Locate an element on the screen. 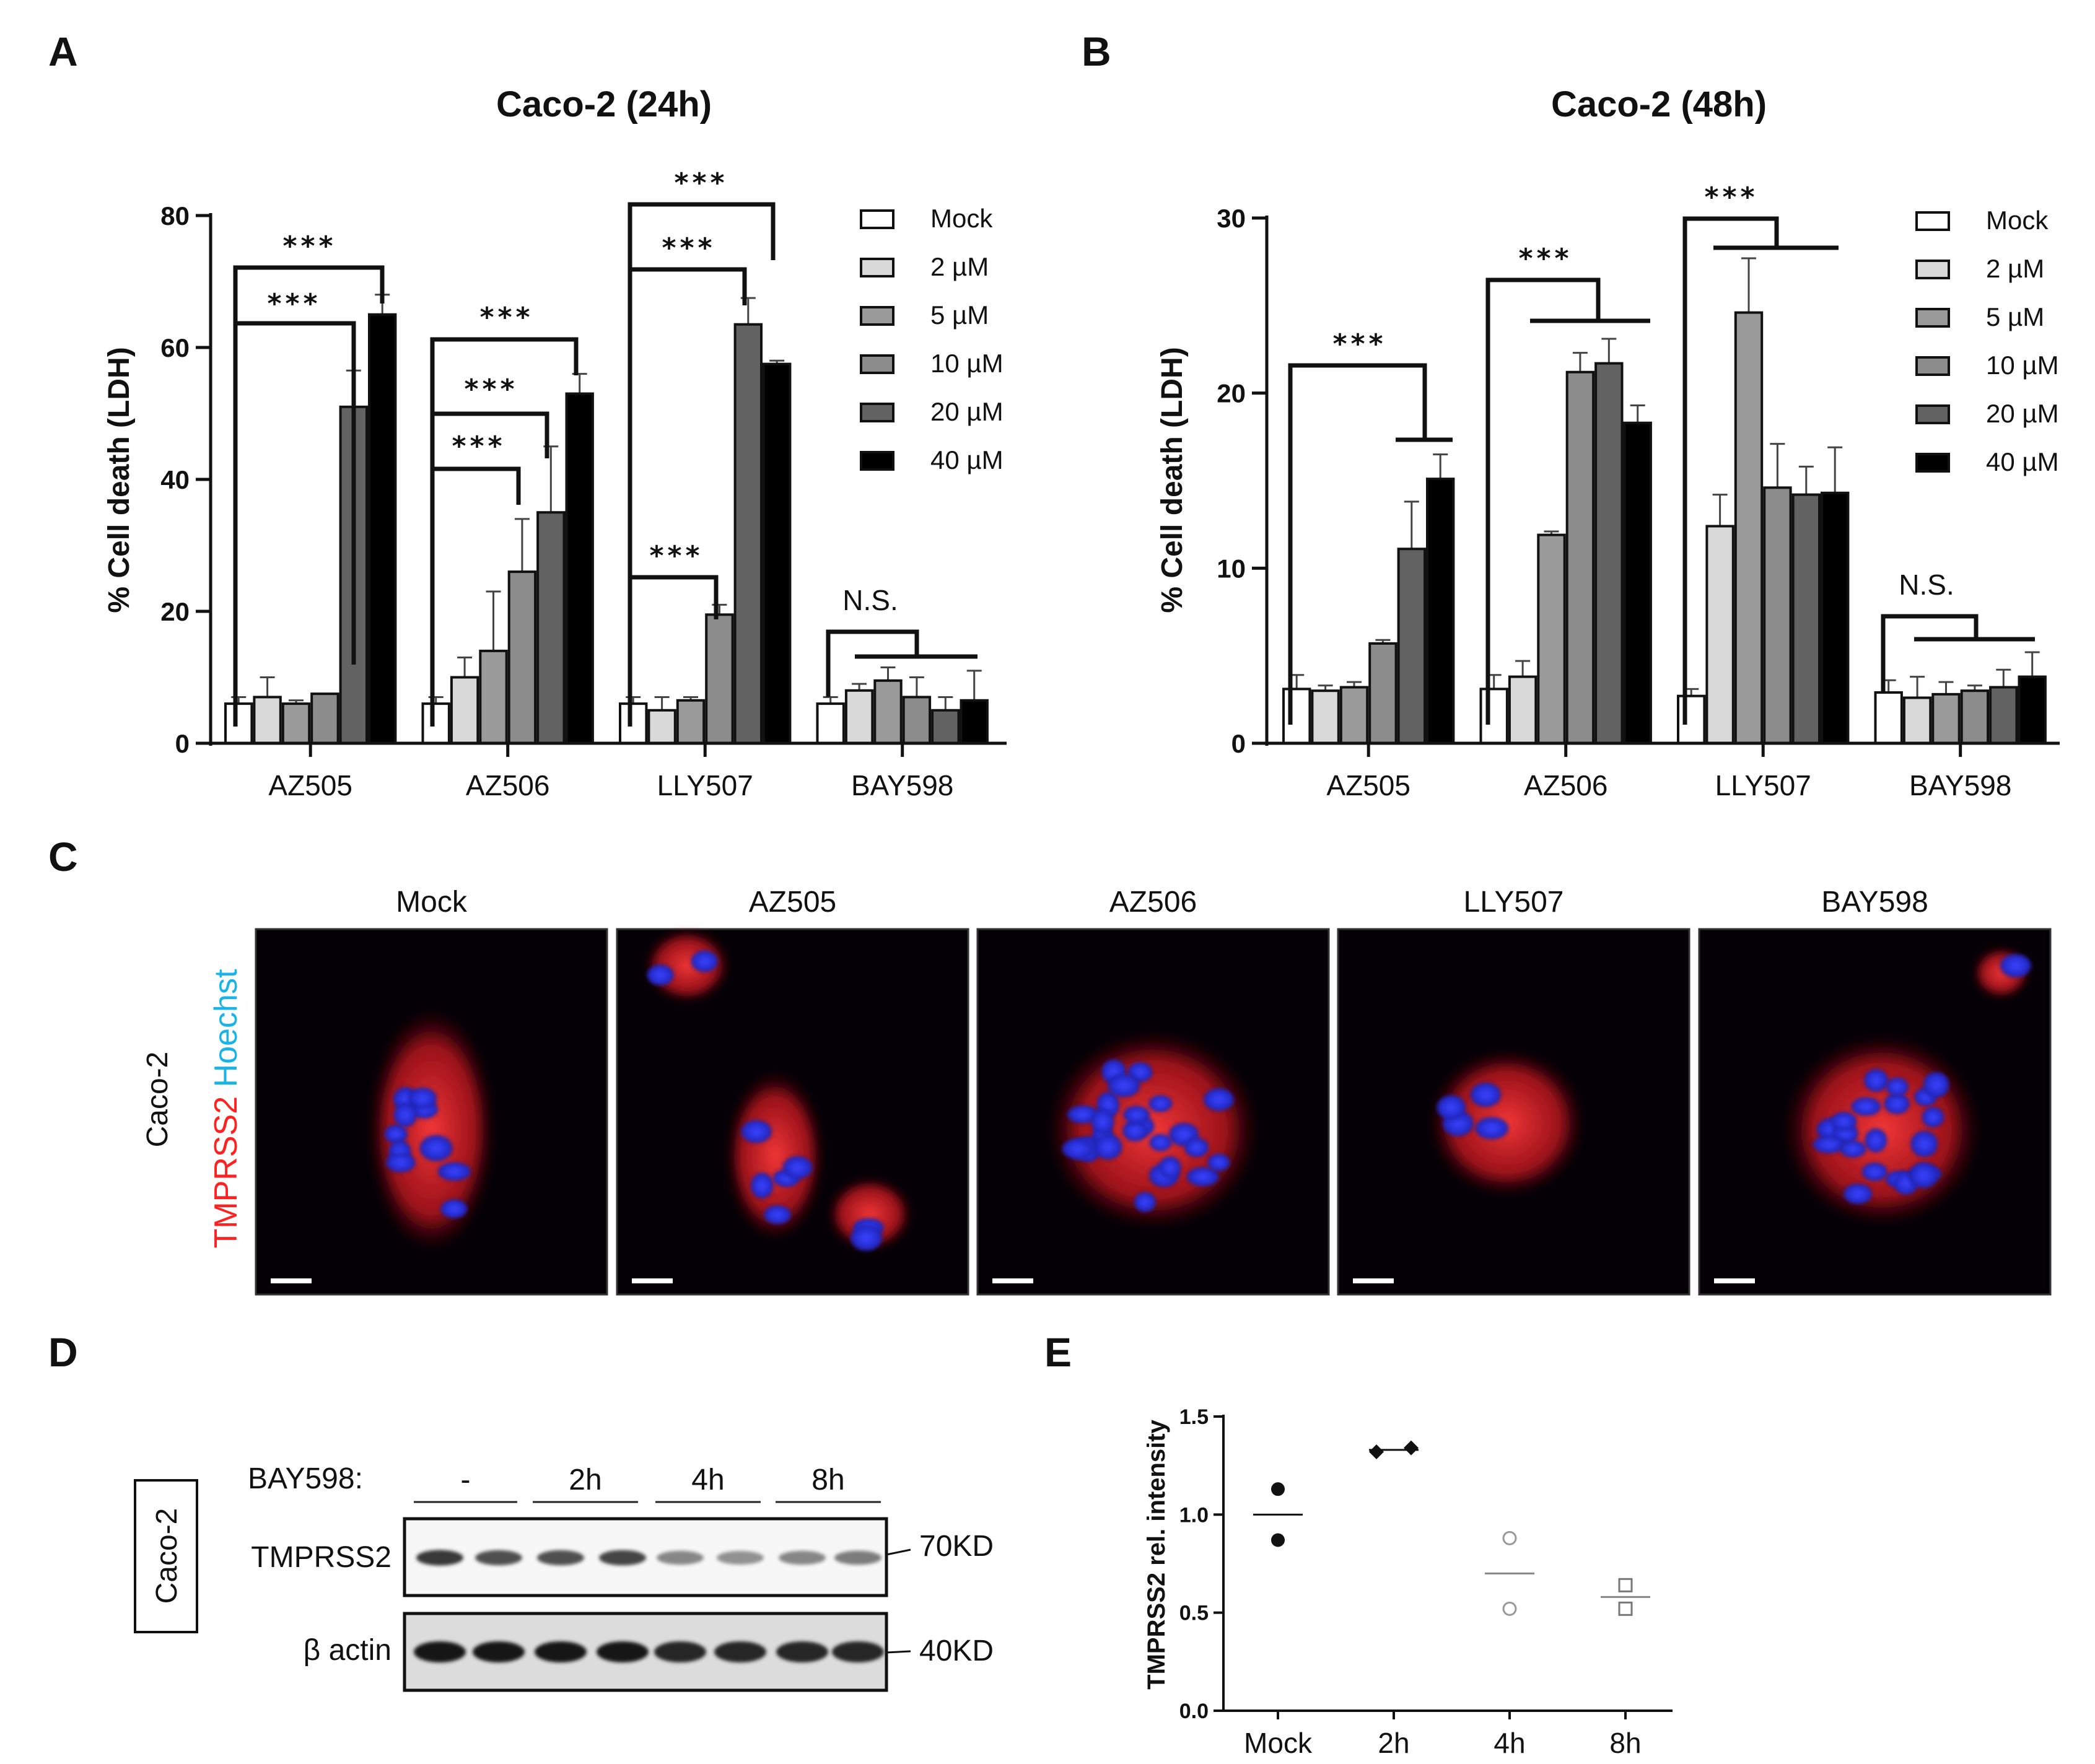 This screenshot has height=1764, width=2095. lane-label: 4h is located at coordinates (707, 1480).